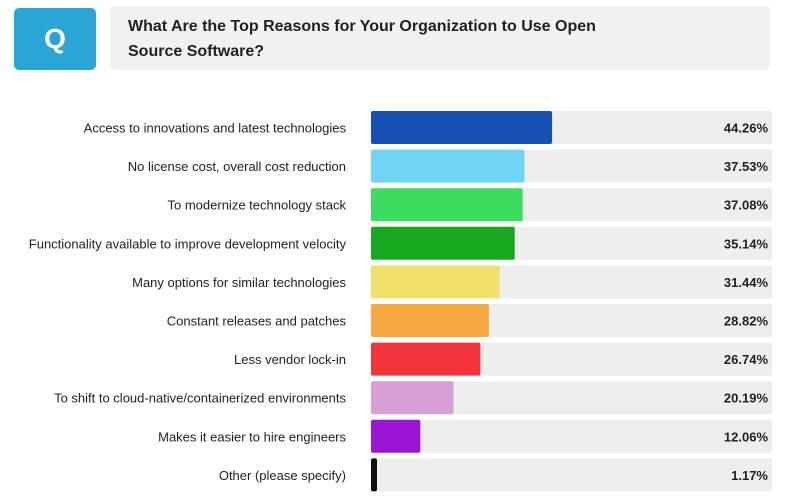 The width and height of the screenshot is (785, 498). Describe the element at coordinates (257, 321) in the screenshot. I see `category-label: Constant releases and patches` at that location.